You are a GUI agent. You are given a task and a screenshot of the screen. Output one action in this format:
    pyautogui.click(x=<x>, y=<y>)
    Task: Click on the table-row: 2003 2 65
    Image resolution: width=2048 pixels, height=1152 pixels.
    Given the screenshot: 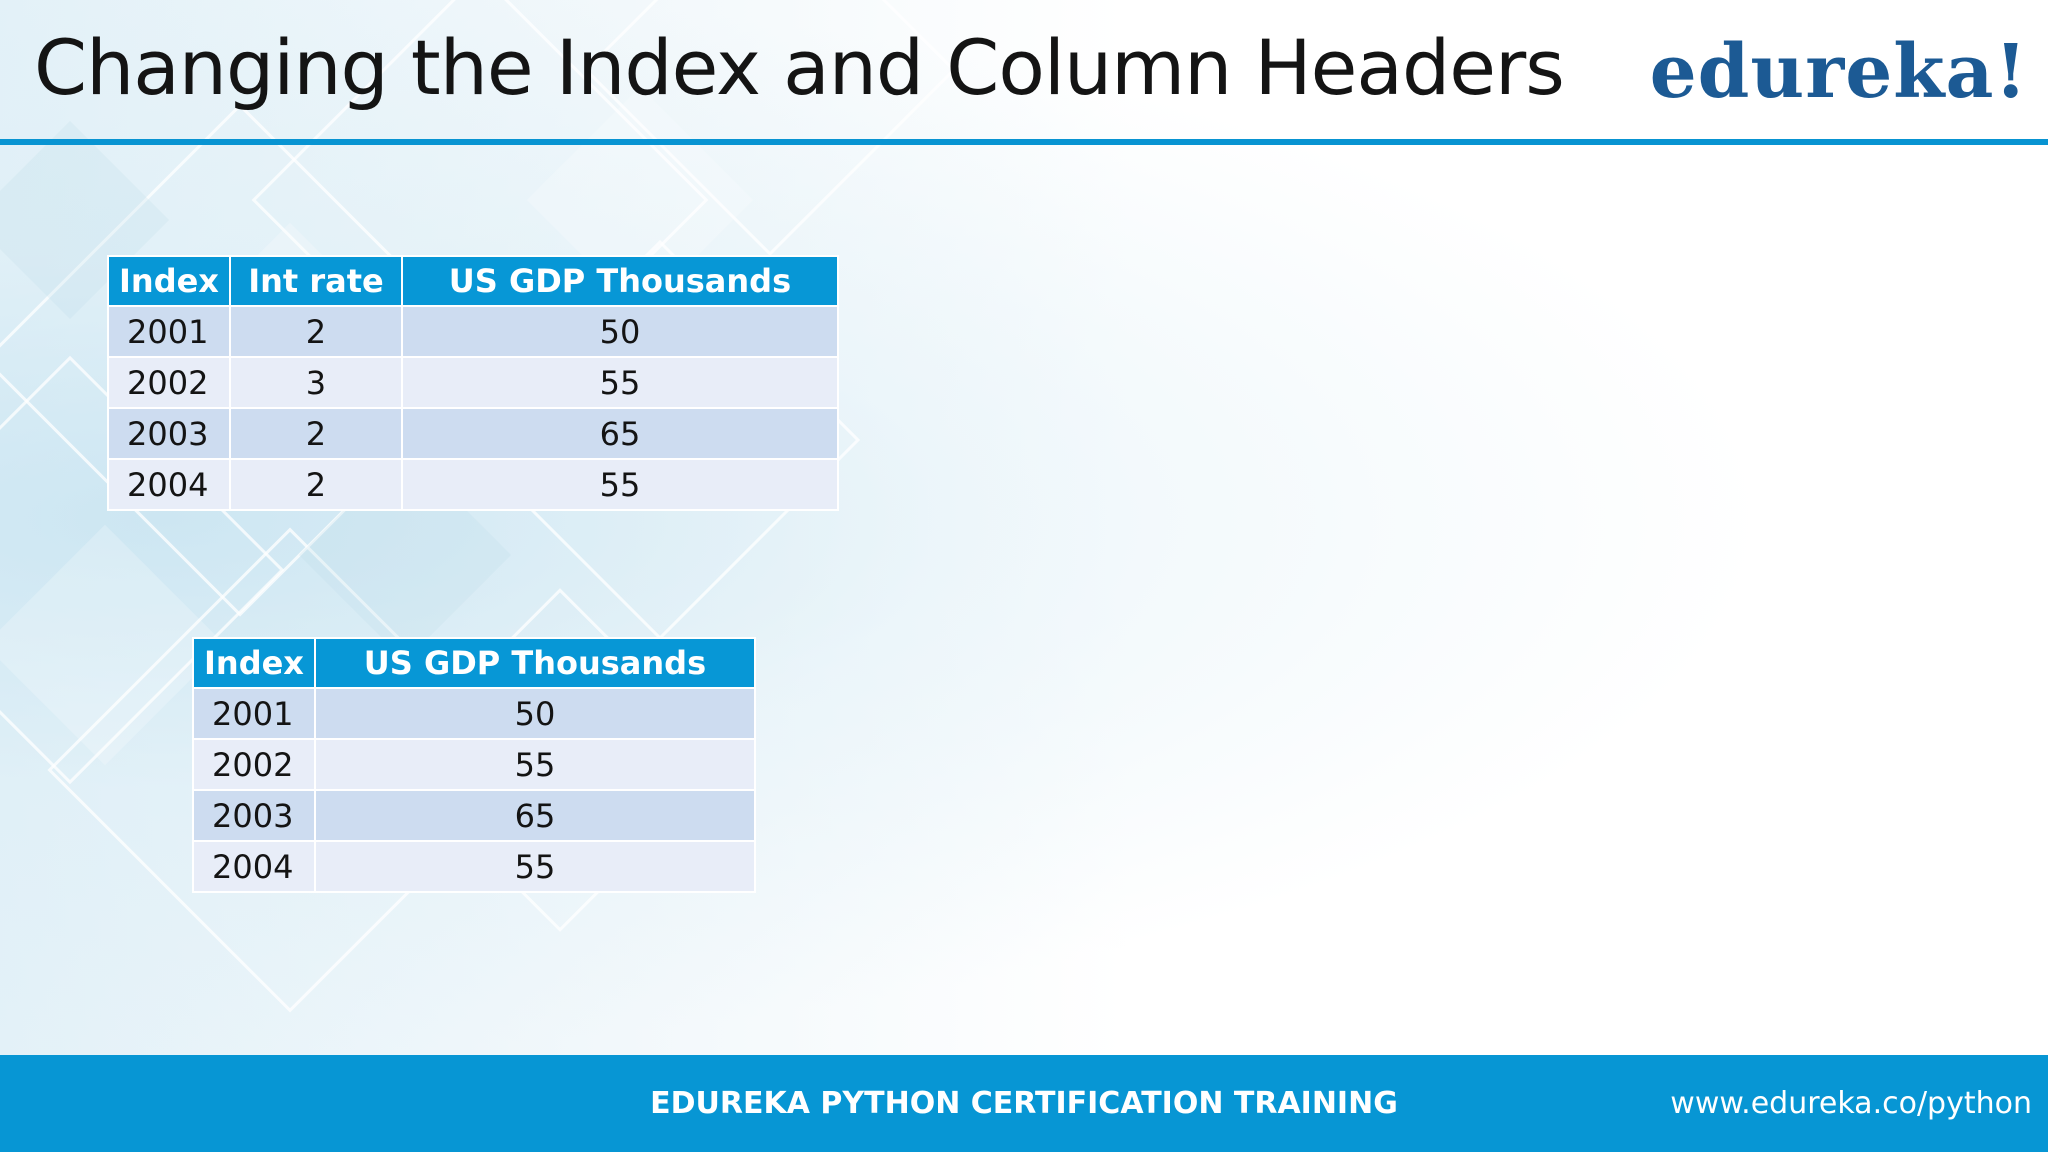 What is the action you would take?
    pyautogui.click(x=473, y=433)
    